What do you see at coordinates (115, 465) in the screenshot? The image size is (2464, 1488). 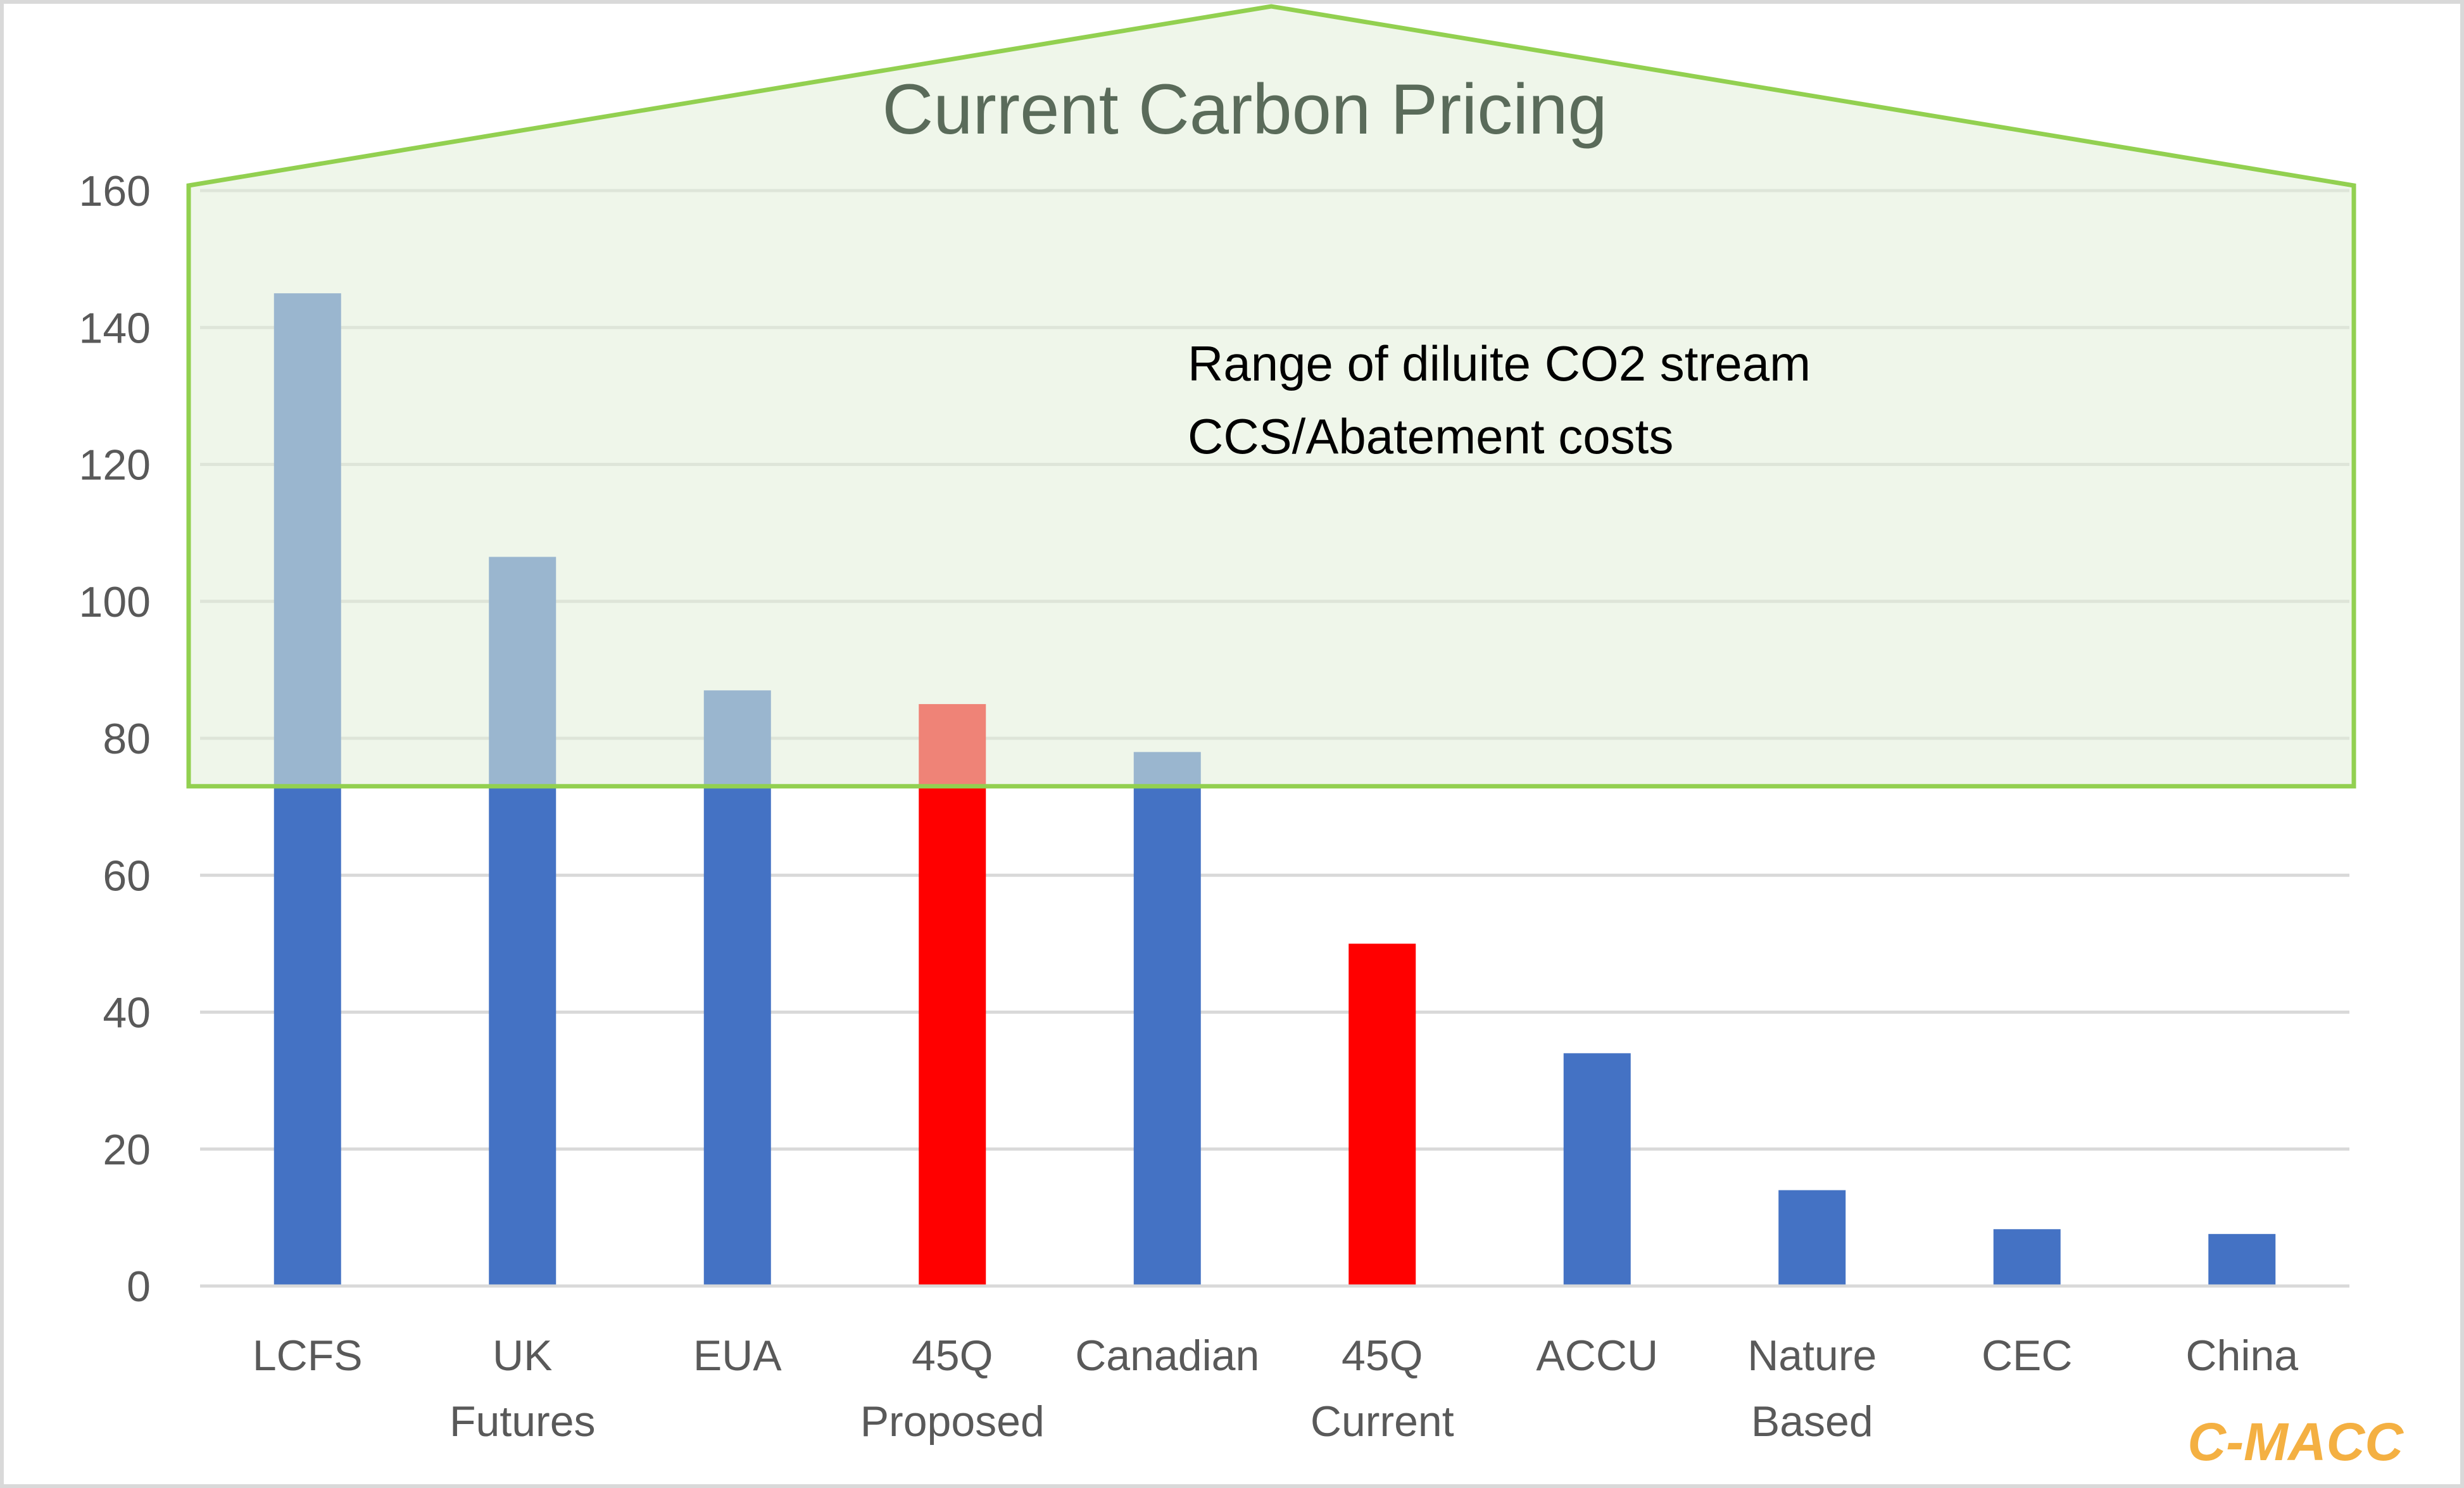 I see `y-tick-label-120: 120` at bounding box center [115, 465].